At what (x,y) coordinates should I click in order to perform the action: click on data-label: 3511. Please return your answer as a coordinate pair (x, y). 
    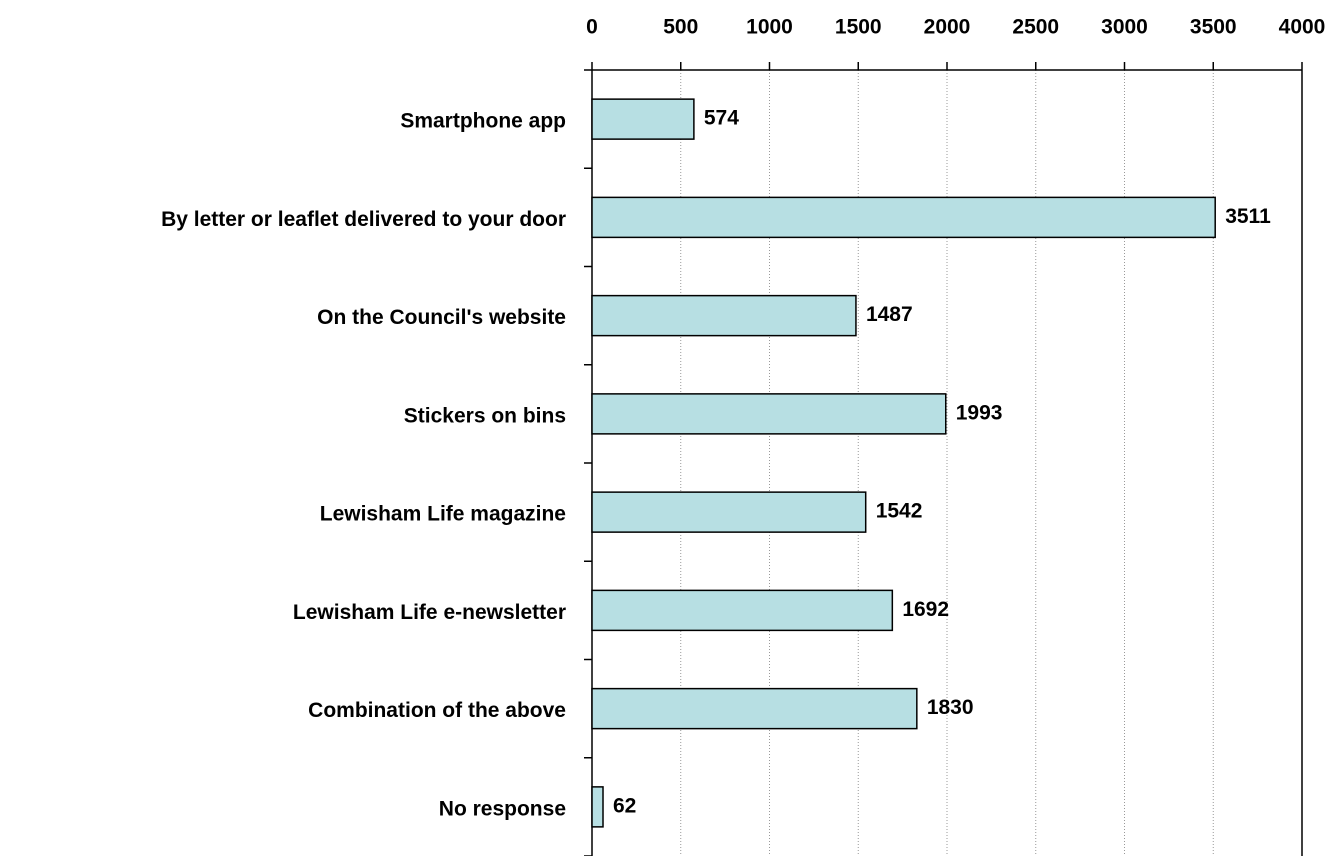
    Looking at the image, I should click on (1248, 216).